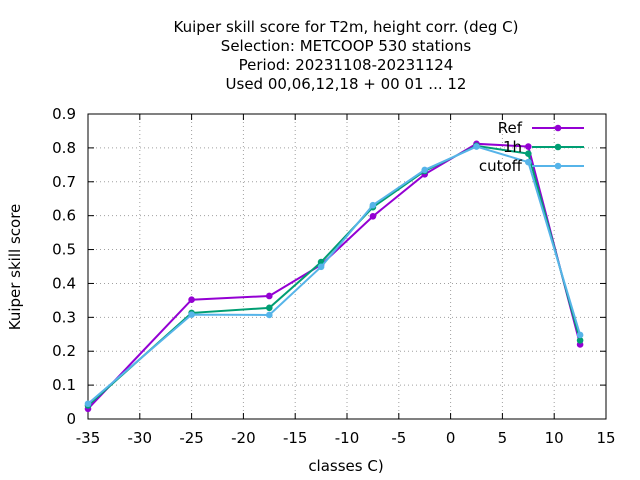  Describe the element at coordinates (64, 385) in the screenshot. I see `y-tick-label: 0.1` at that location.